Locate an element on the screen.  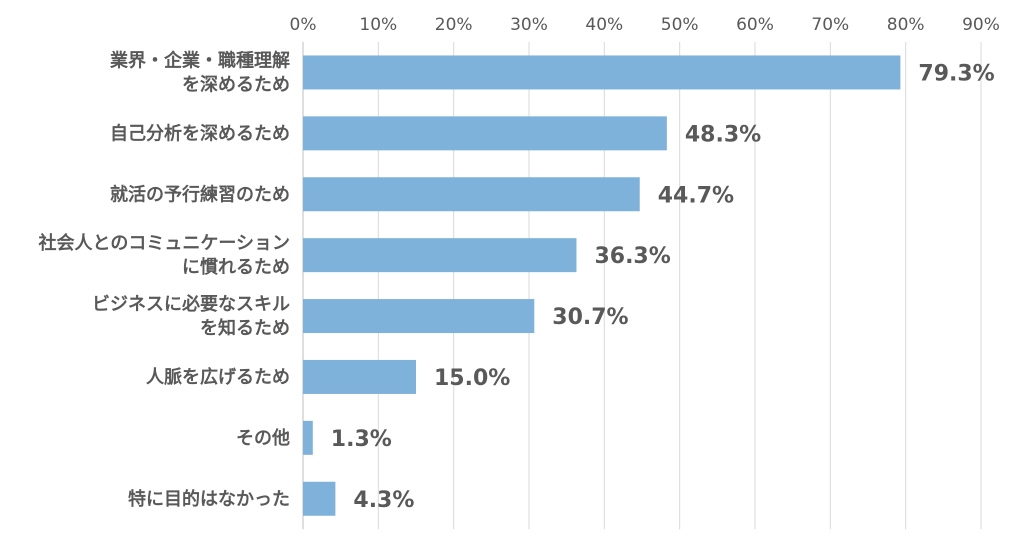
category-label: 社会人とのコミュニケーションに慣れるため is located at coordinates (164, 255).